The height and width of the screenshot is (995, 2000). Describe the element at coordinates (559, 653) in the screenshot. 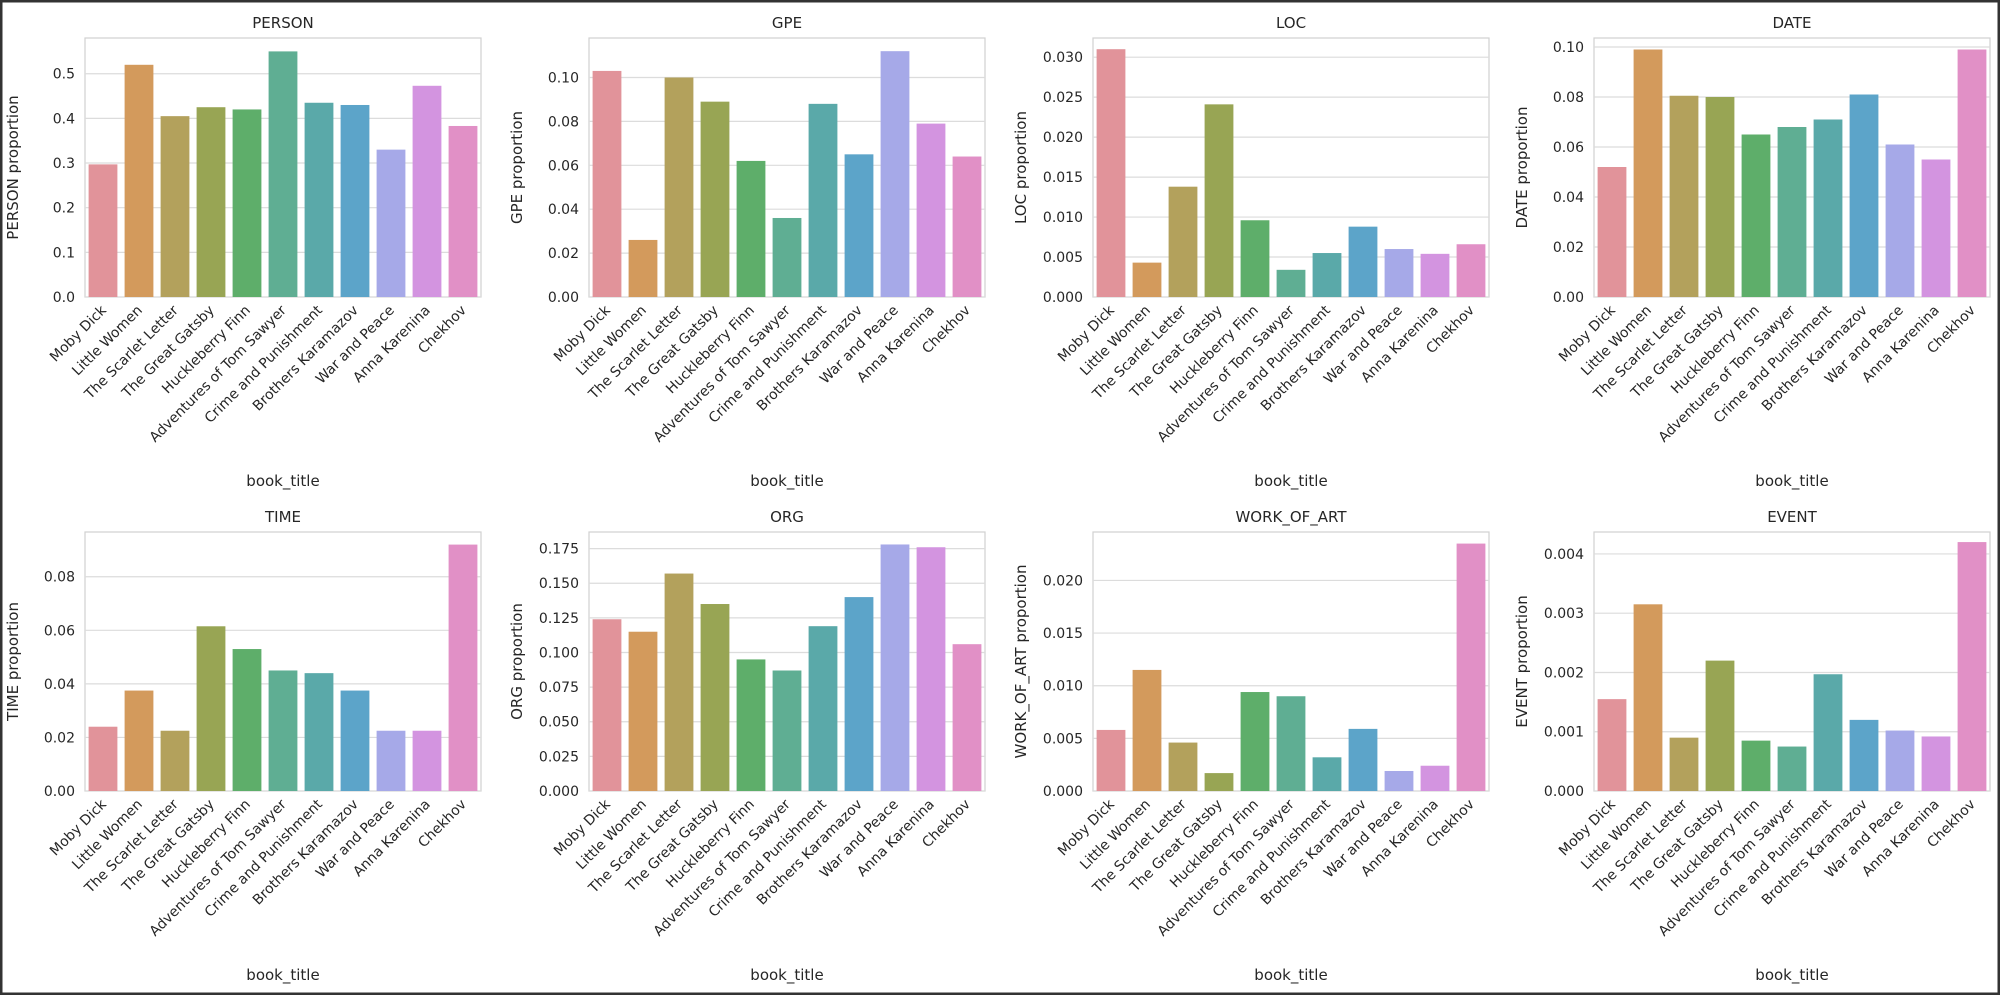

I see `y-tick-label: 0.100` at that location.